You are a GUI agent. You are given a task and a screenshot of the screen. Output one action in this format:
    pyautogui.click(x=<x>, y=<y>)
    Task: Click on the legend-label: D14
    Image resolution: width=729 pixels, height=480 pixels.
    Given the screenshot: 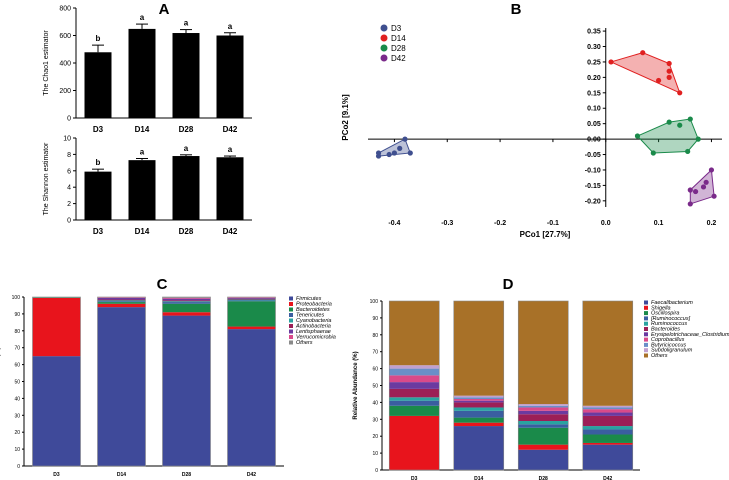 What is the action you would take?
    pyautogui.click(x=398, y=38)
    